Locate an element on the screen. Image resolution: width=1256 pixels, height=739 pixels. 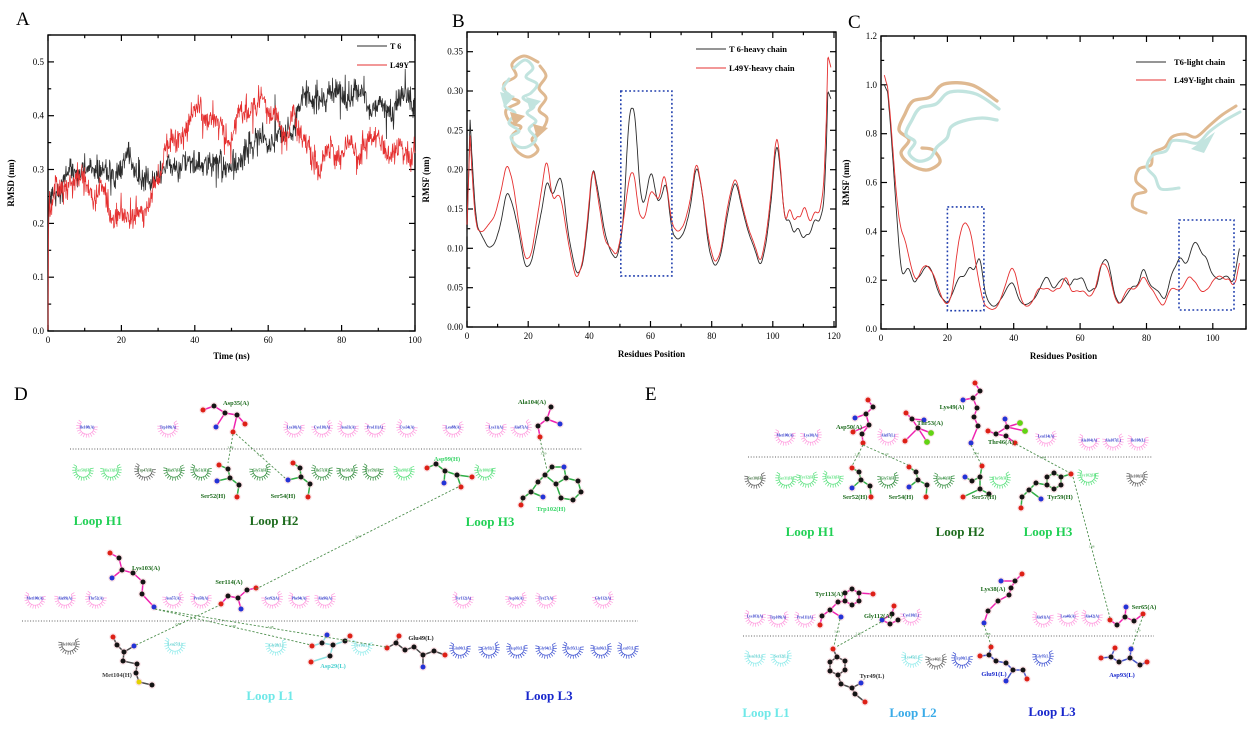
svg-text: T6-light chain is located at coordinates (1200, 62).